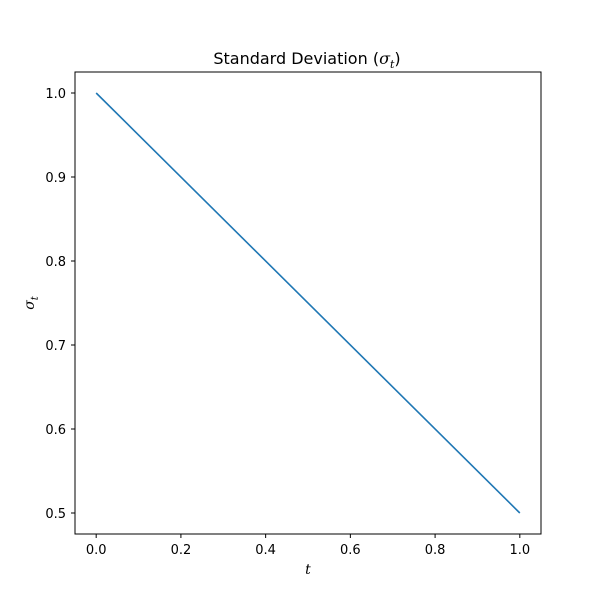  Describe the element at coordinates (435, 550) in the screenshot. I see `x-tick-label: 0.8` at that location.